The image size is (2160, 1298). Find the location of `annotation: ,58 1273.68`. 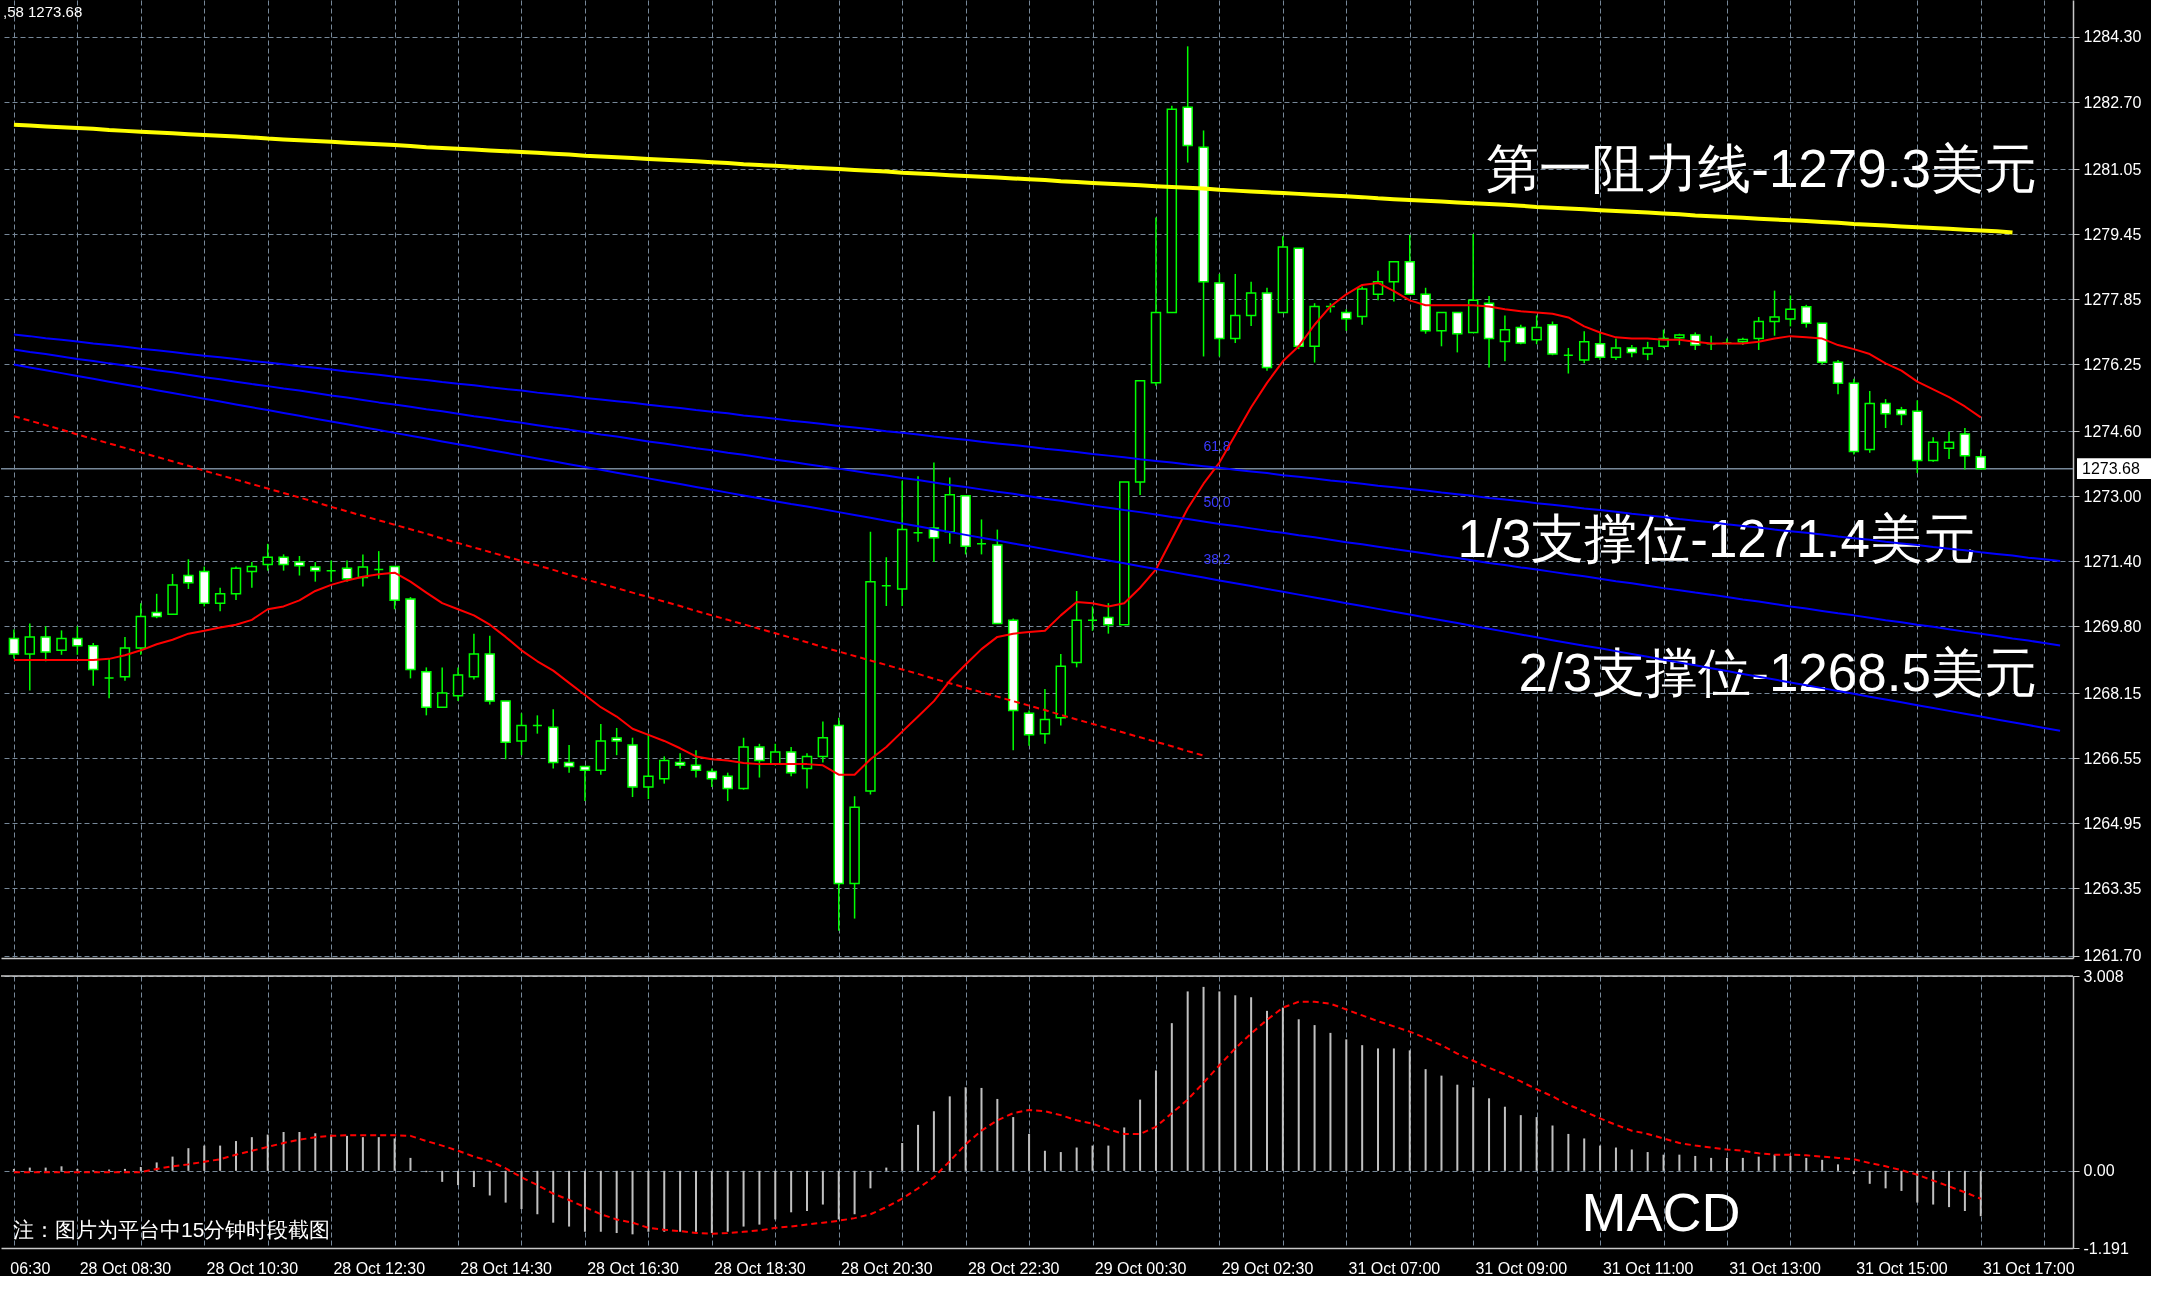

annotation: ,58 1273.68 is located at coordinates (43, 11).